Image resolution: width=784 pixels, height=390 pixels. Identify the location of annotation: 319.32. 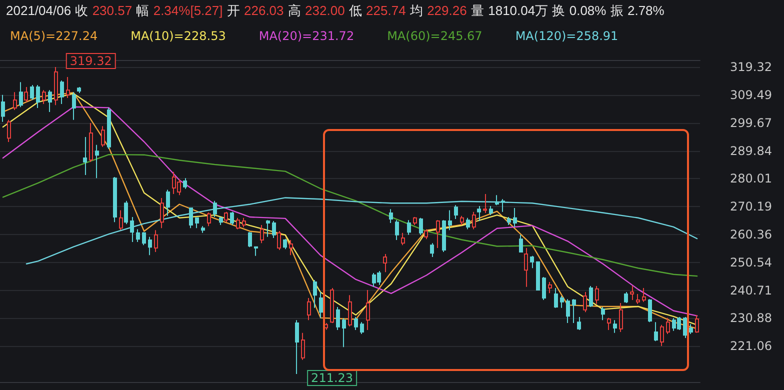
(91, 61).